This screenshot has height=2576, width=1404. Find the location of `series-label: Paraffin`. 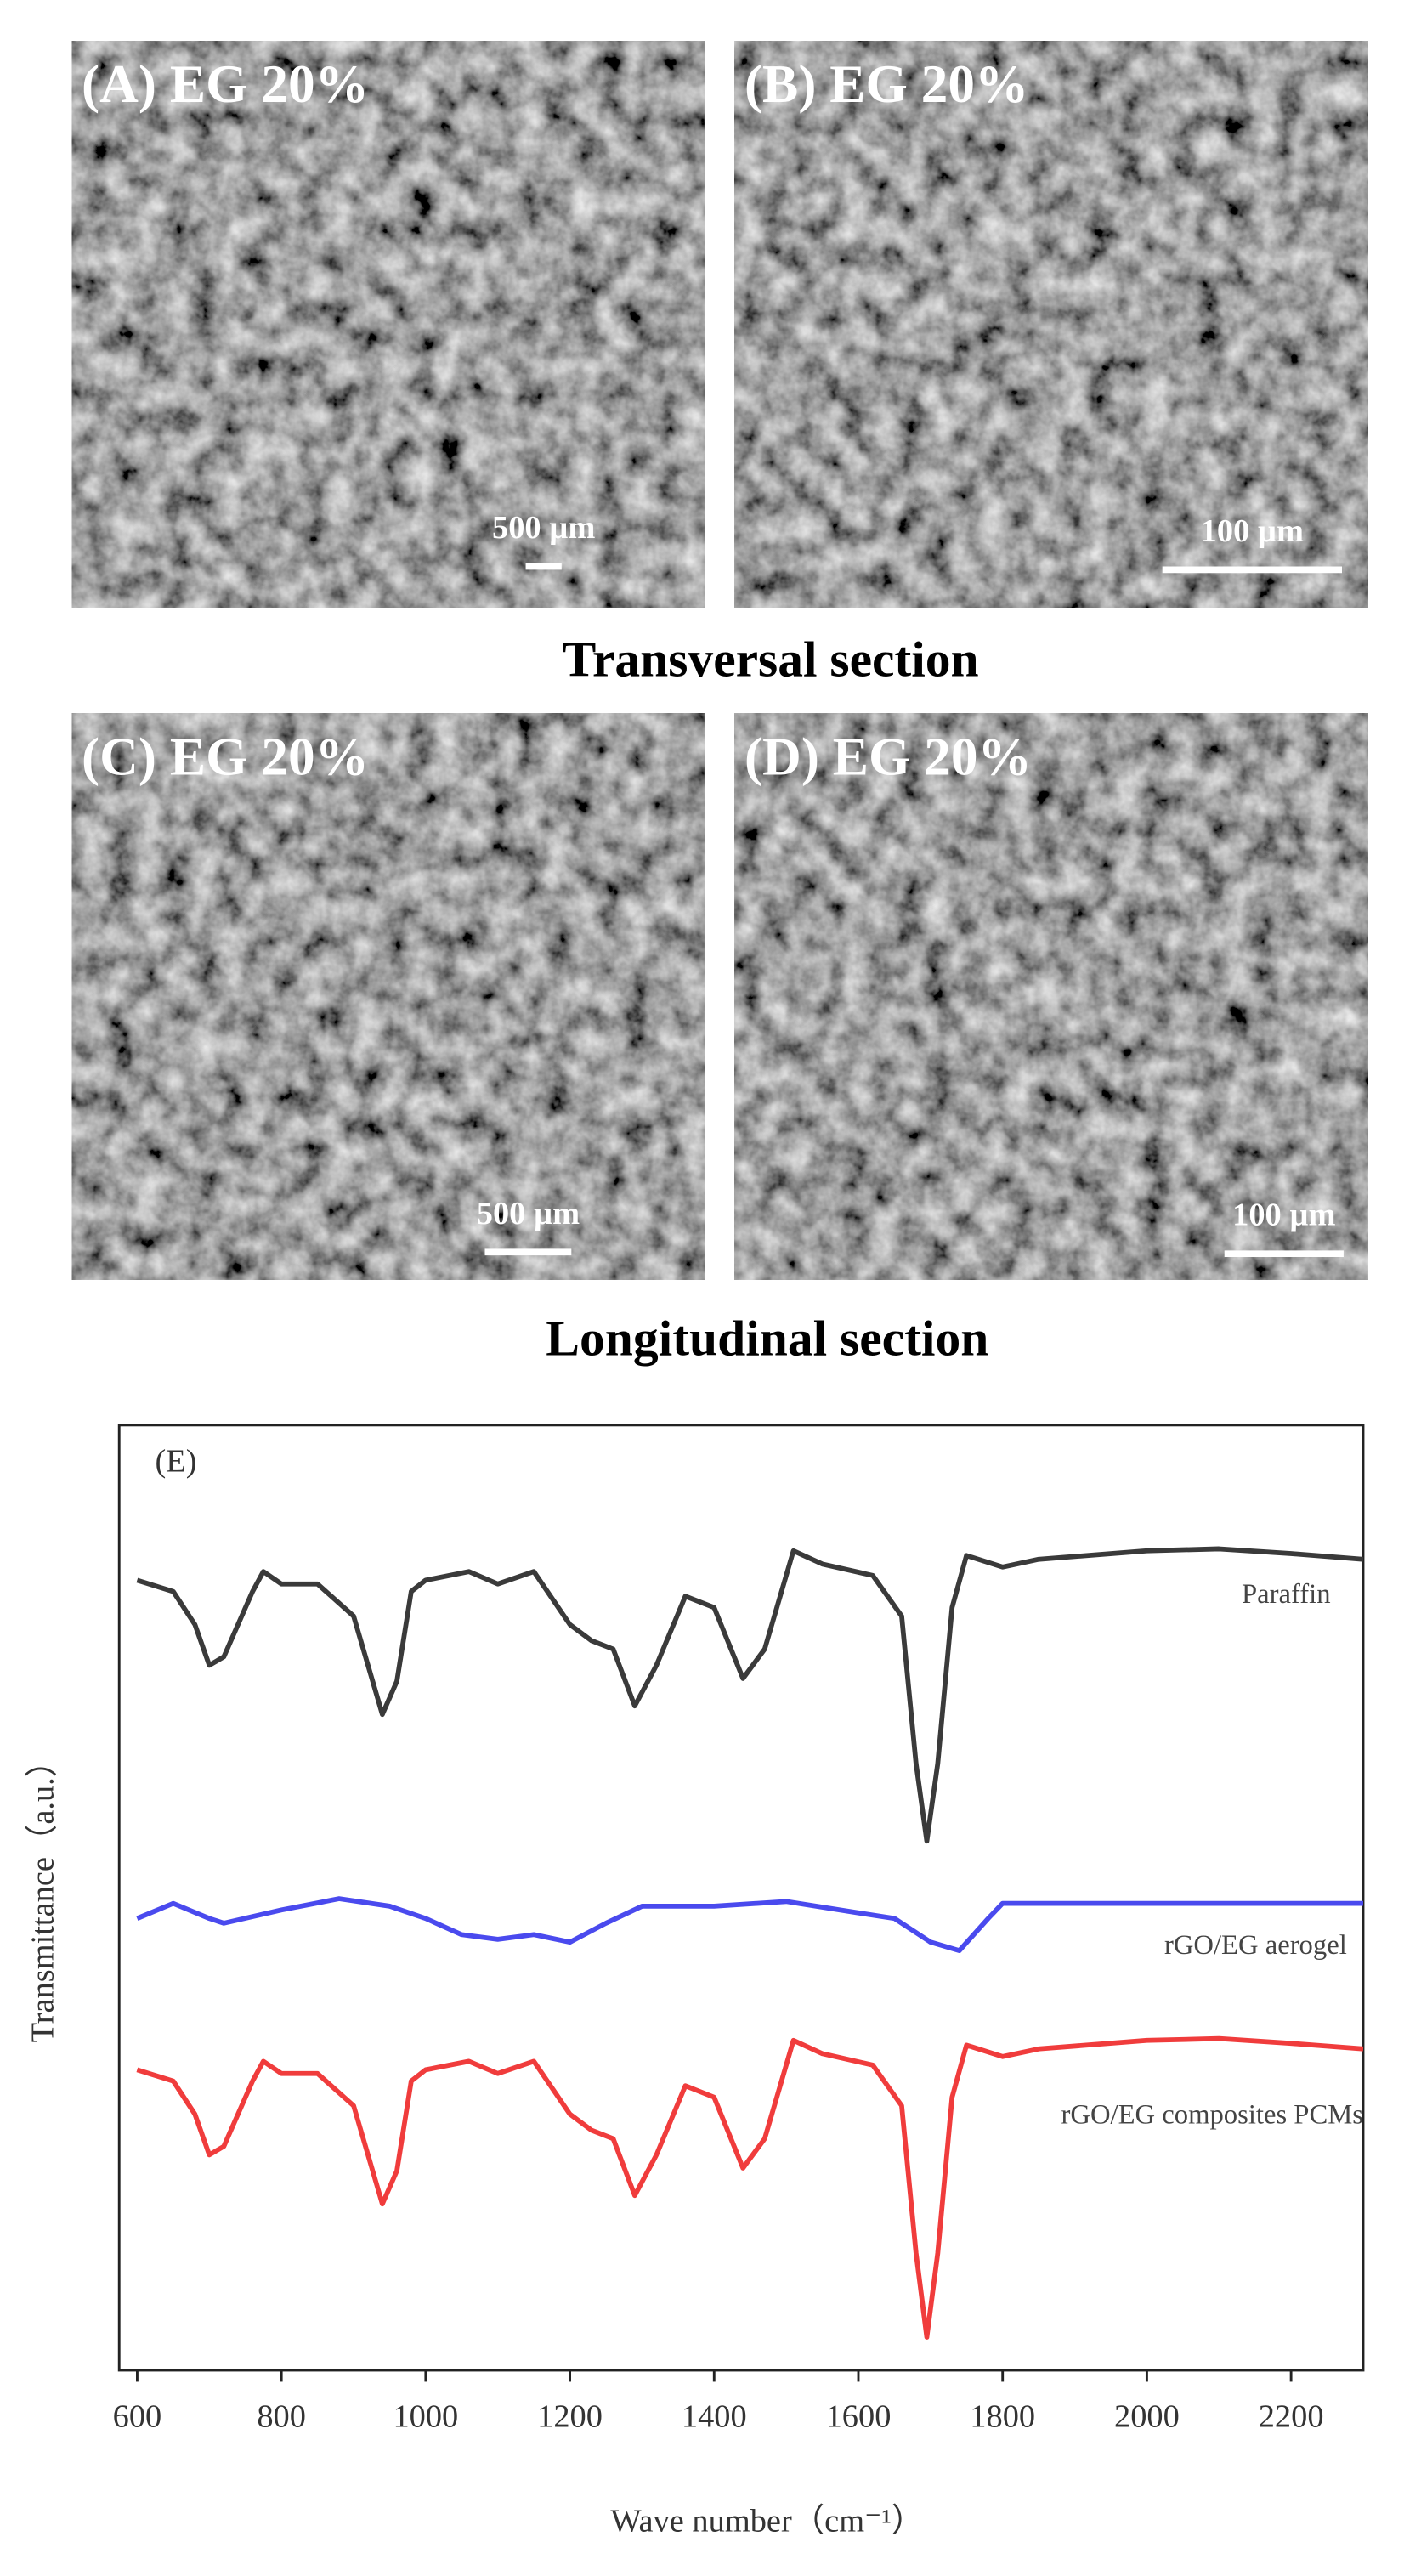

series-label: Paraffin is located at coordinates (1286, 1594).